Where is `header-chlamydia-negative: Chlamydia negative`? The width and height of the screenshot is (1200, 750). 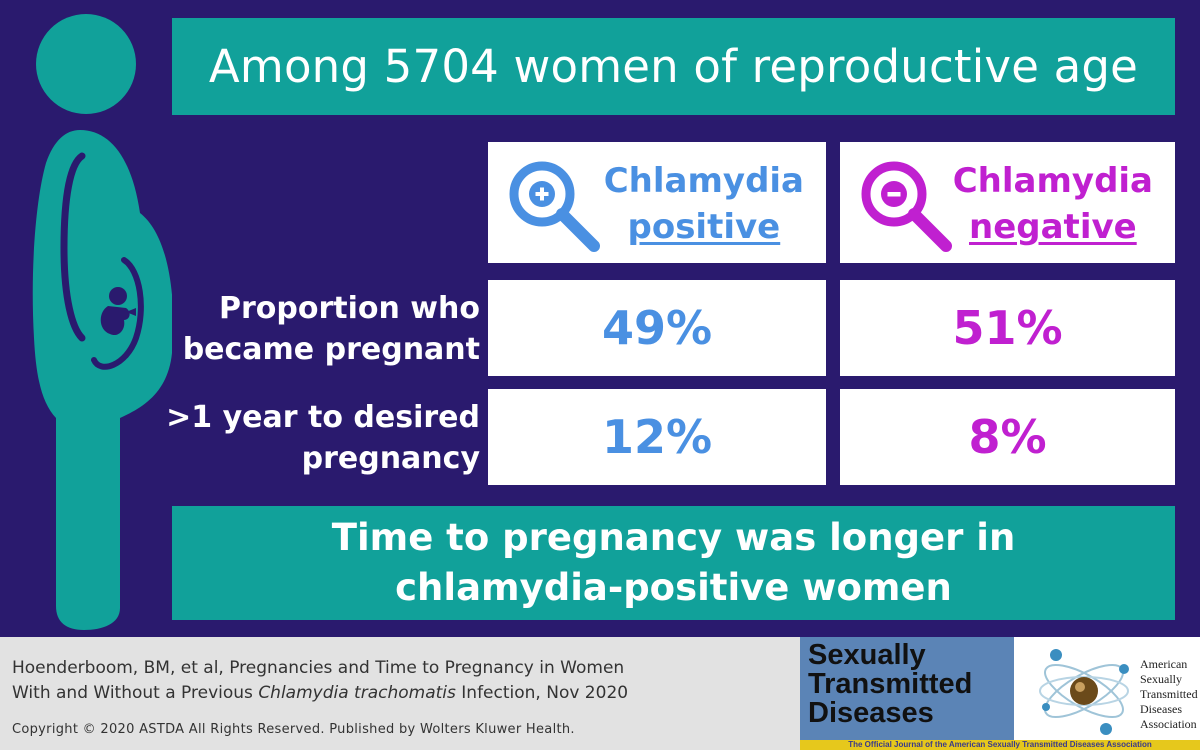 header-chlamydia-negative: Chlamydia negative is located at coordinates (1007, 202).